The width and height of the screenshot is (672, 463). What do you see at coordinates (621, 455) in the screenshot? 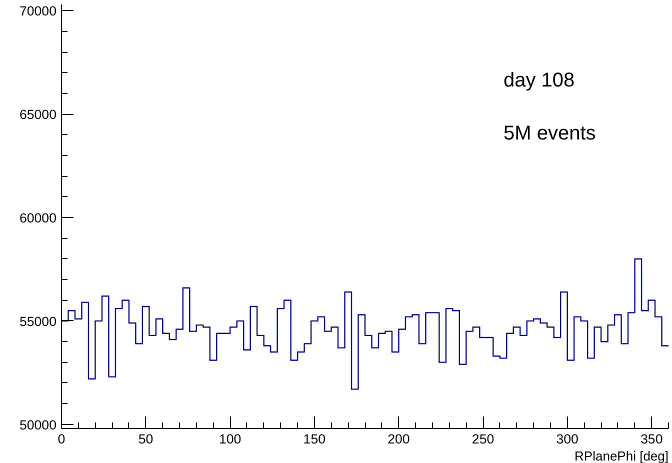
I see `x-axis-title: RPlanePhi [deg]` at bounding box center [621, 455].